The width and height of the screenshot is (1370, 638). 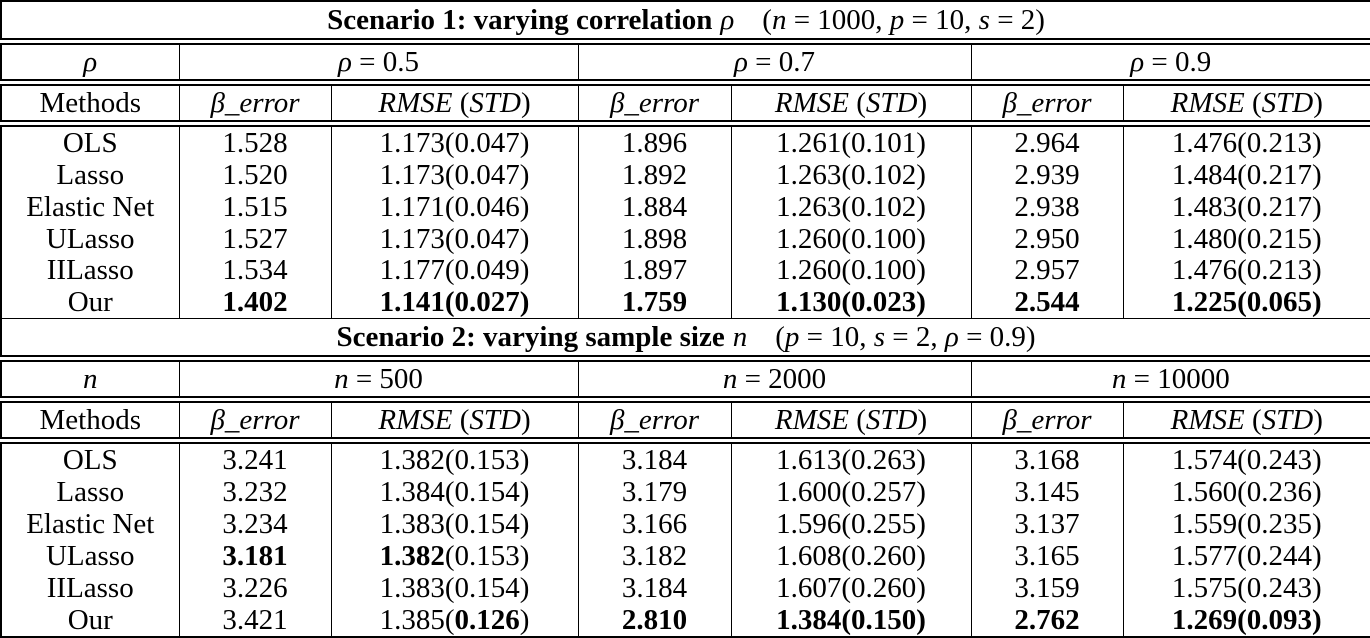 I want to click on rmse-value-cell: 1.575(0.243), so click(x=1246, y=588).